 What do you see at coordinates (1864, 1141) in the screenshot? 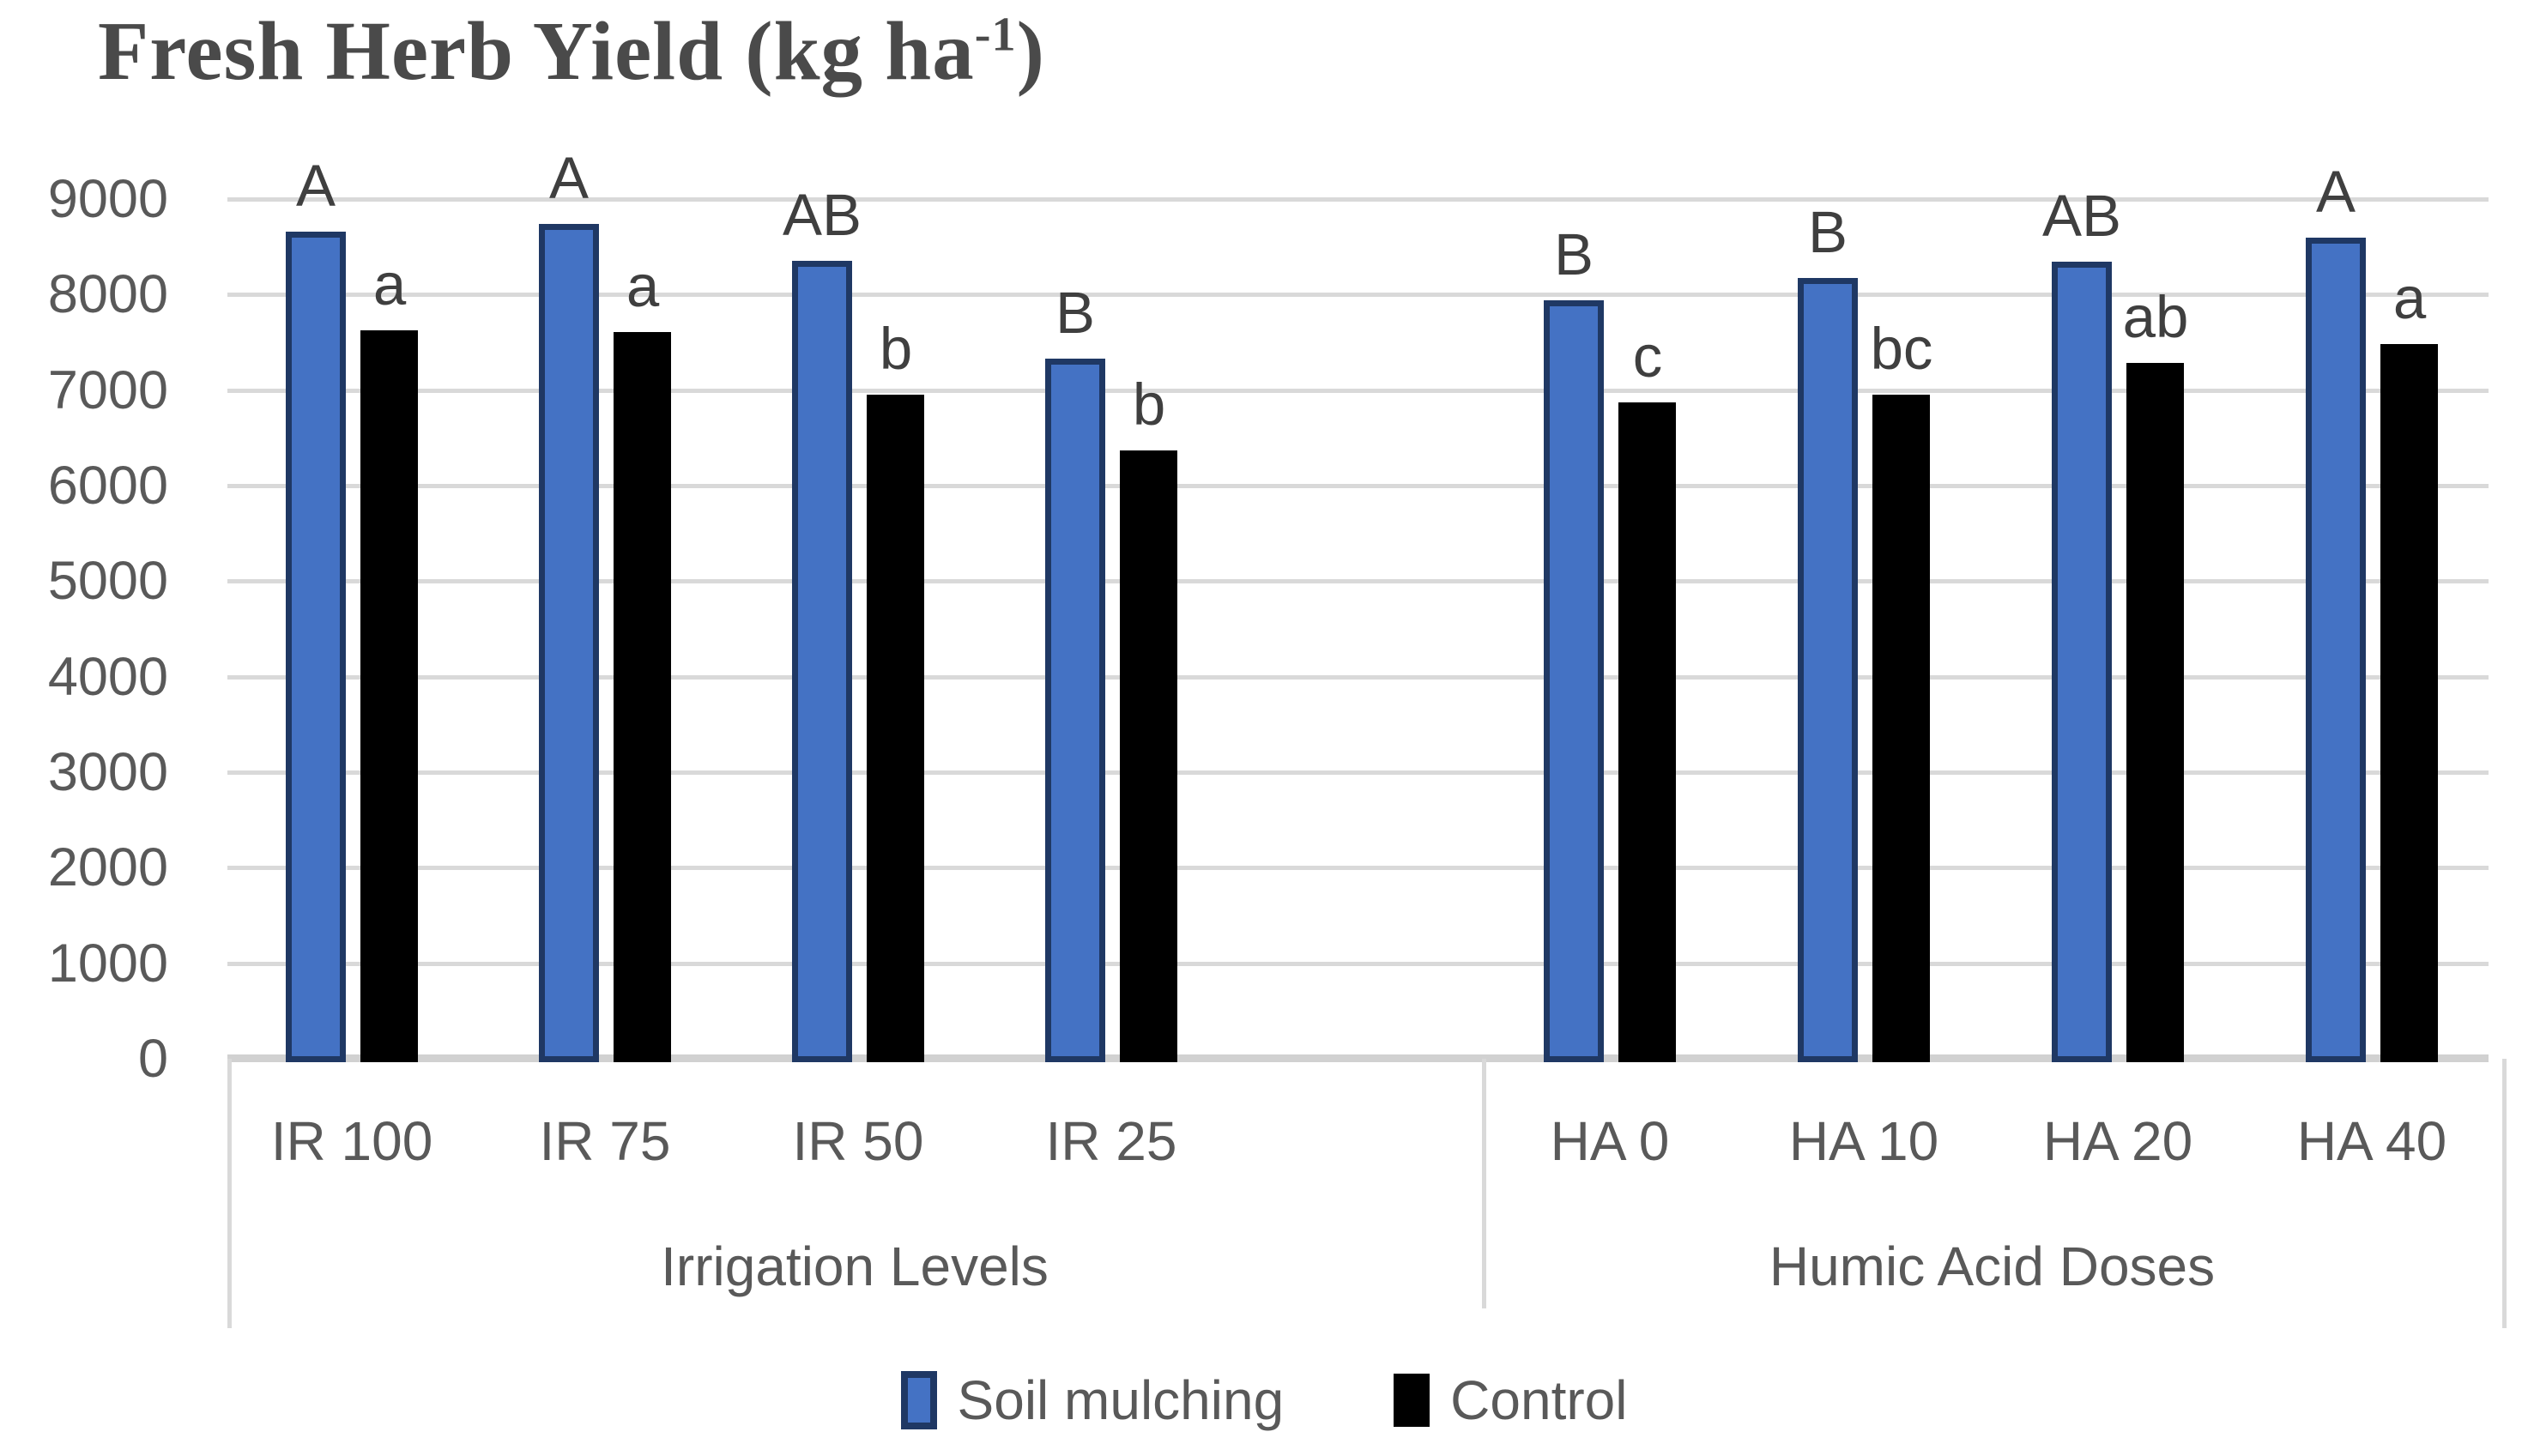
I see `category-label: HA 10` at bounding box center [1864, 1141].